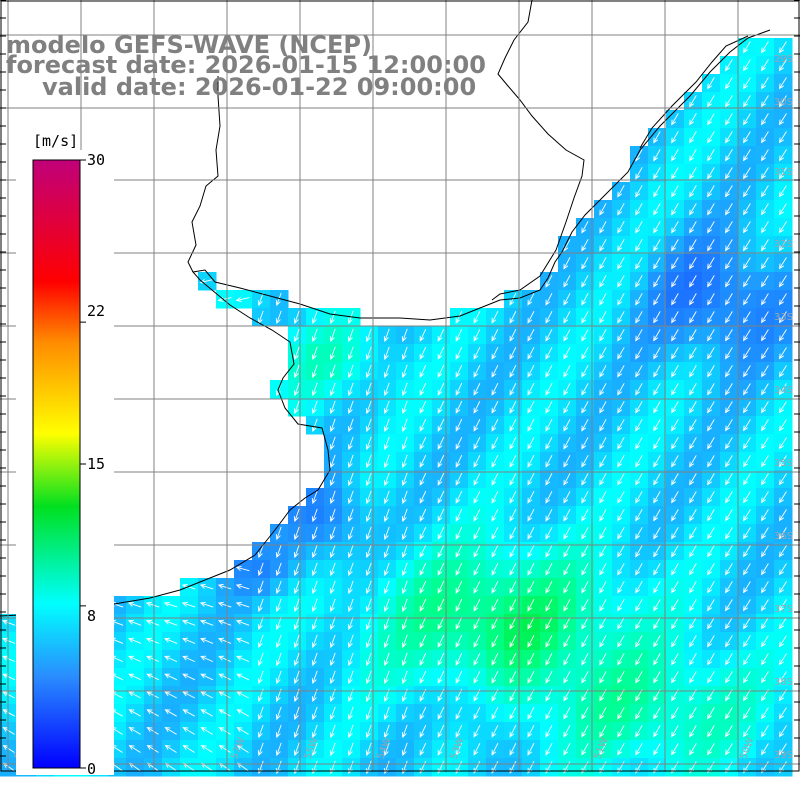 The width and height of the screenshot is (800, 800). I want to click on model-title: modelo GEFS-WAVE (NCEP), so click(189, 45).